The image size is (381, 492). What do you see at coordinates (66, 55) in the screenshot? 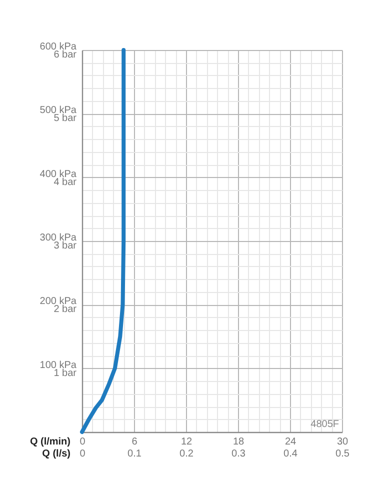
I see `y2-tick-label: 6 bar` at bounding box center [66, 55].